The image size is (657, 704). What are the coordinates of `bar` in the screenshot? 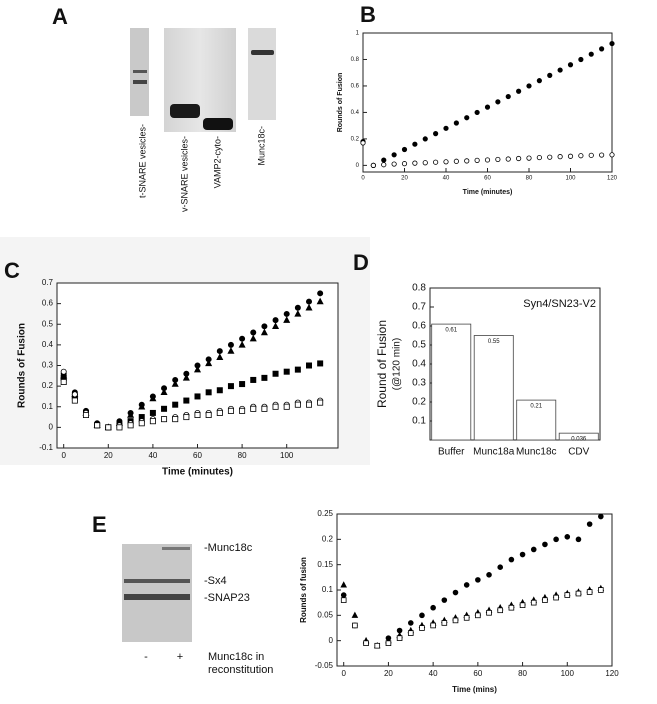 It's located at (451, 382).